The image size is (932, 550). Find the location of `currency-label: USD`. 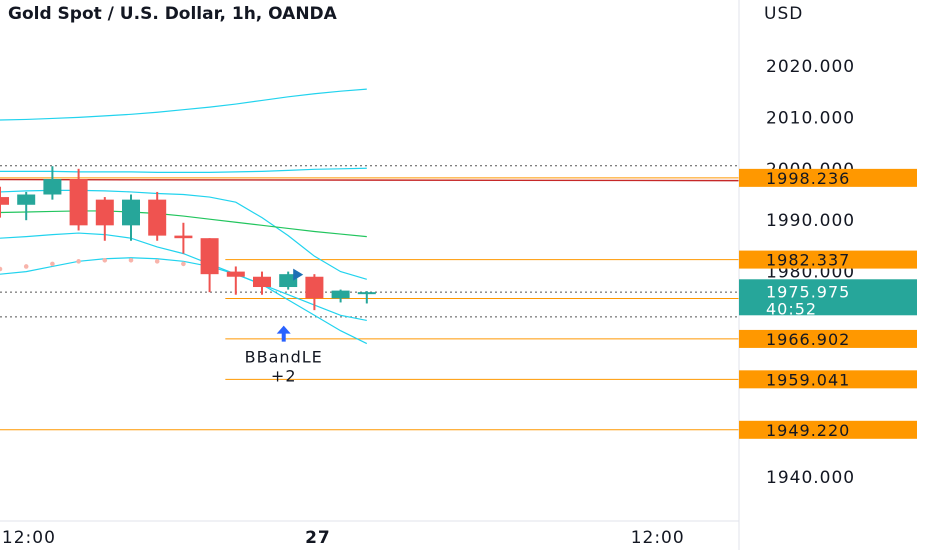

currency-label: USD is located at coordinates (783, 14).